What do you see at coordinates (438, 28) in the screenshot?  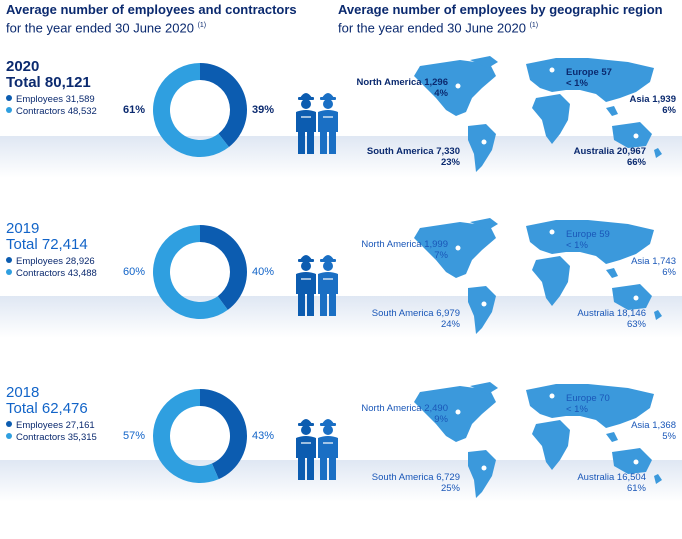 I see `right-header-subtitle: for the year ended 30 June 2020 (1)` at bounding box center [438, 28].